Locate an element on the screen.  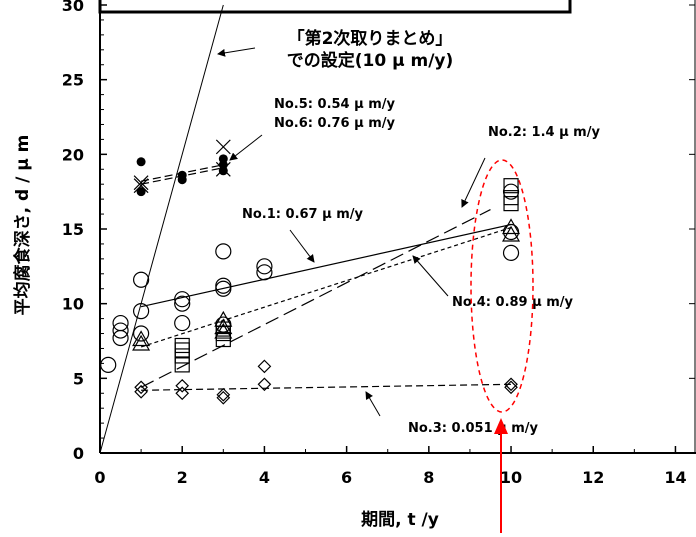
no5-arrow is located at coordinates (246, 147).